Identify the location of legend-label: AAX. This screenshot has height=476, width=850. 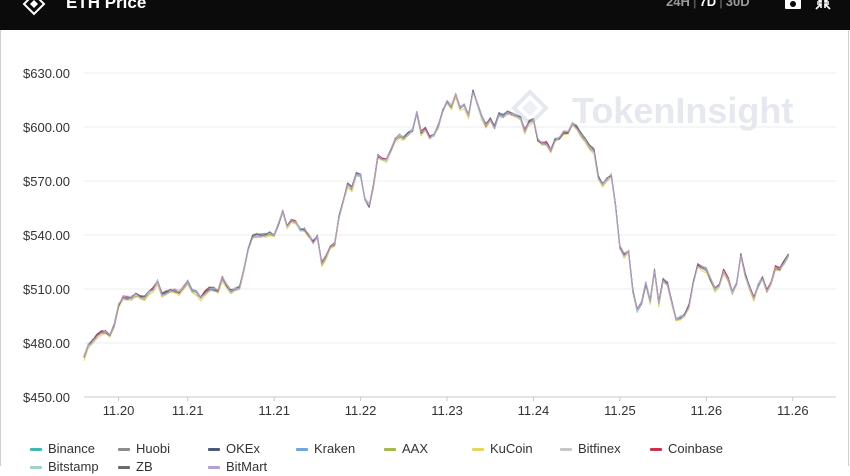
(415, 448).